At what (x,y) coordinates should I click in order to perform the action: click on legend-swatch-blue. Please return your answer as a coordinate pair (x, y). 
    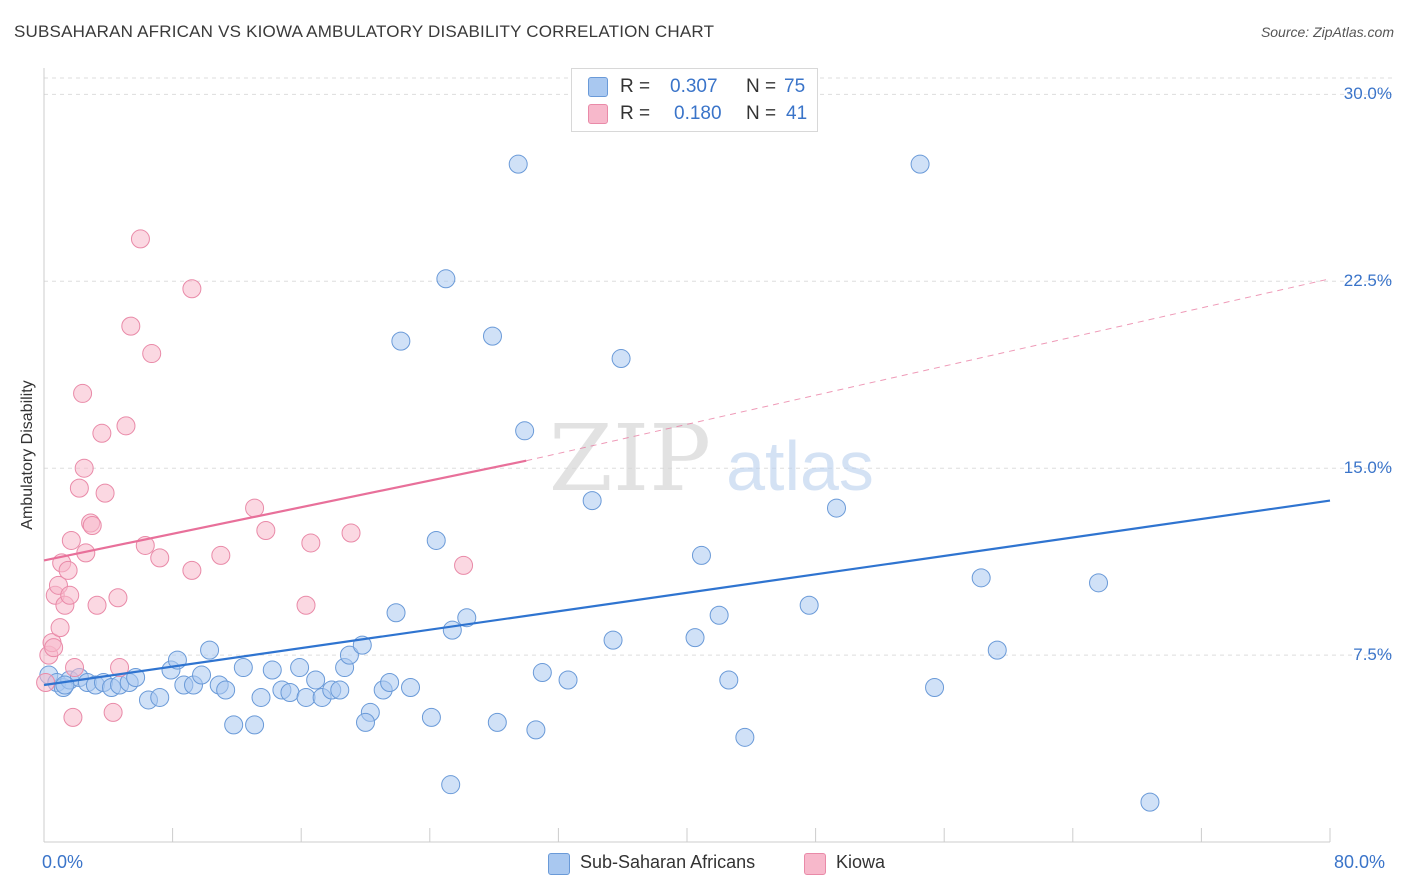
    Looking at the image, I should click on (598, 87).